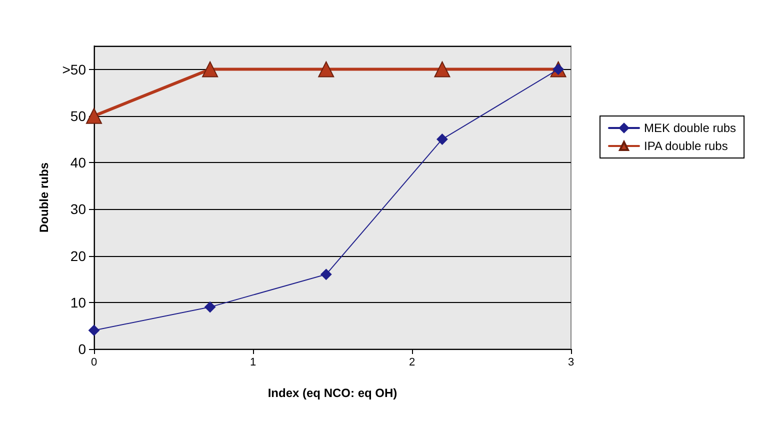  I want to click on x-tick-label: 3, so click(571, 362).